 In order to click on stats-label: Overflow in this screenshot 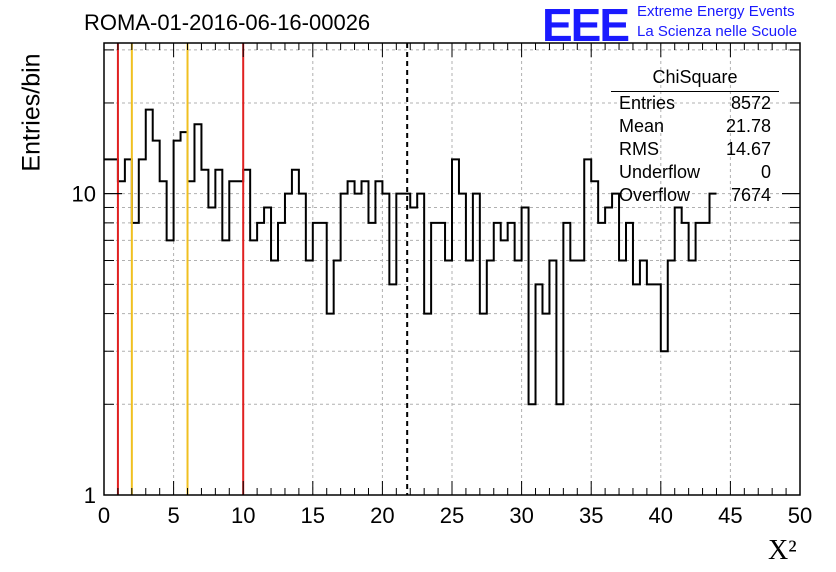, I will do `click(655, 195)`.